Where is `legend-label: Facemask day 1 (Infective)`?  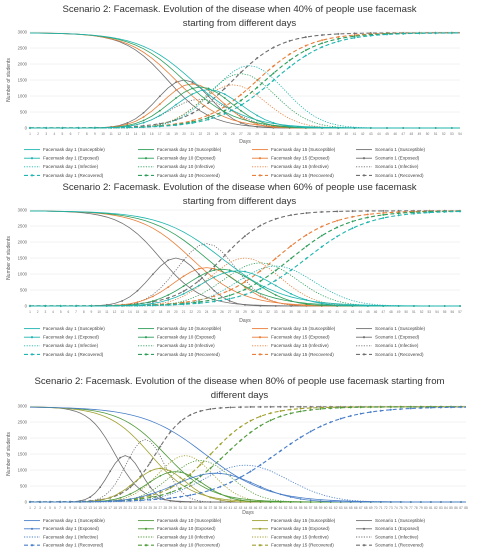
legend-label: Facemask day 1 (Infective) is located at coordinates (71, 536).